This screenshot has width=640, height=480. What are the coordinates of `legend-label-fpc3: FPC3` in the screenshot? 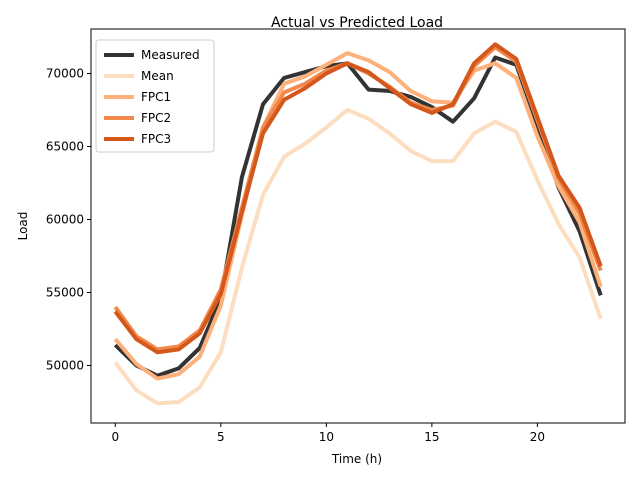 It's located at (156, 139).